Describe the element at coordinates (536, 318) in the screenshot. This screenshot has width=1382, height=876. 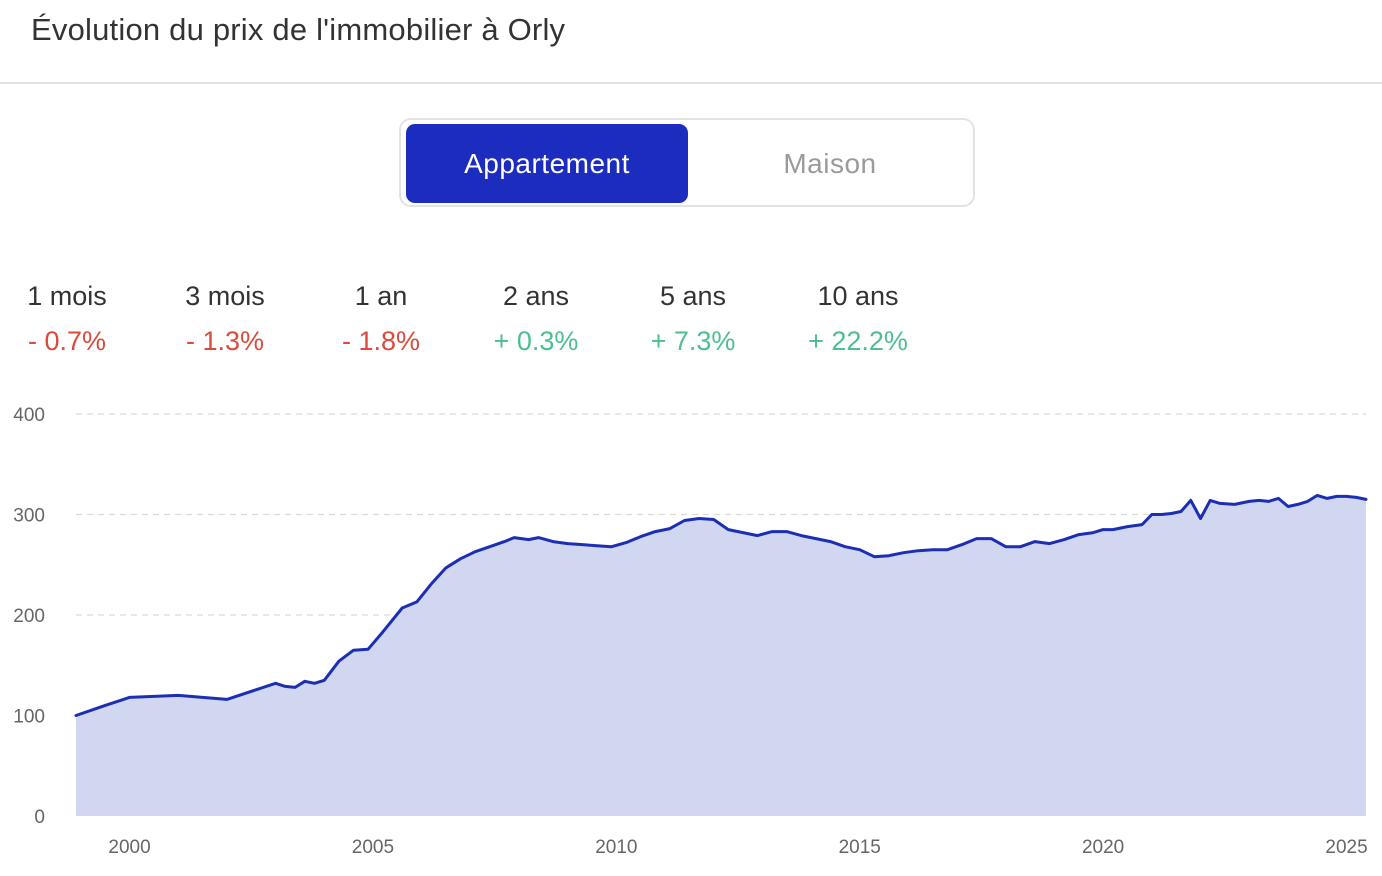
I see `stat-2-ans: 2 ans + 0.3%` at that location.